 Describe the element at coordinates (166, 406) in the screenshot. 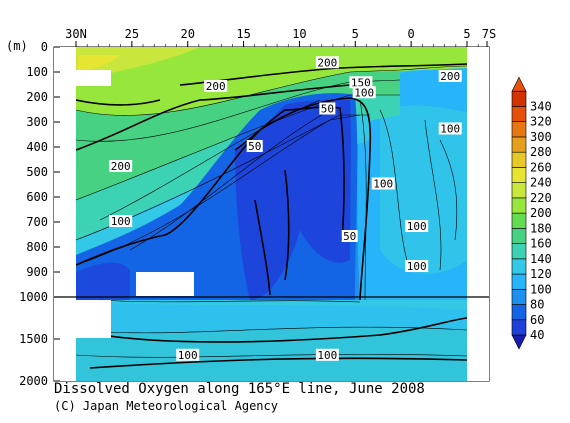

I see `chart-credit: (C) Japan Meteorological Agency` at that location.